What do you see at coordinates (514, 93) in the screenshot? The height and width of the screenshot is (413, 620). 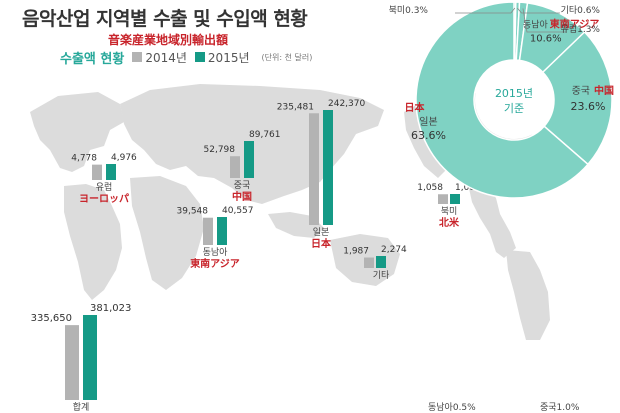 I see `donut-center-label-1: 2015년` at bounding box center [514, 93].